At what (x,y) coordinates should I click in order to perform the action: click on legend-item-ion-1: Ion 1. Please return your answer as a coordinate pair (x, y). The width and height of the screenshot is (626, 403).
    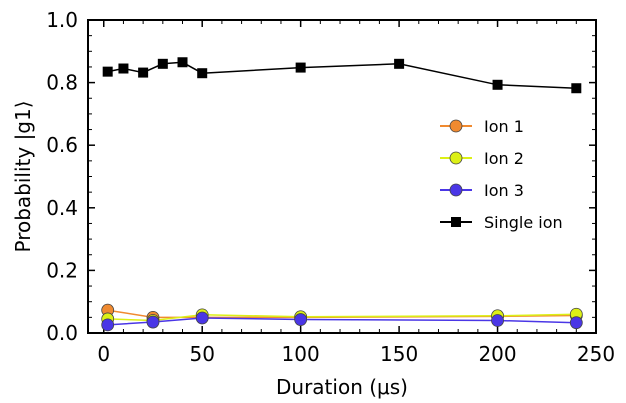
    Looking at the image, I should click on (482, 126).